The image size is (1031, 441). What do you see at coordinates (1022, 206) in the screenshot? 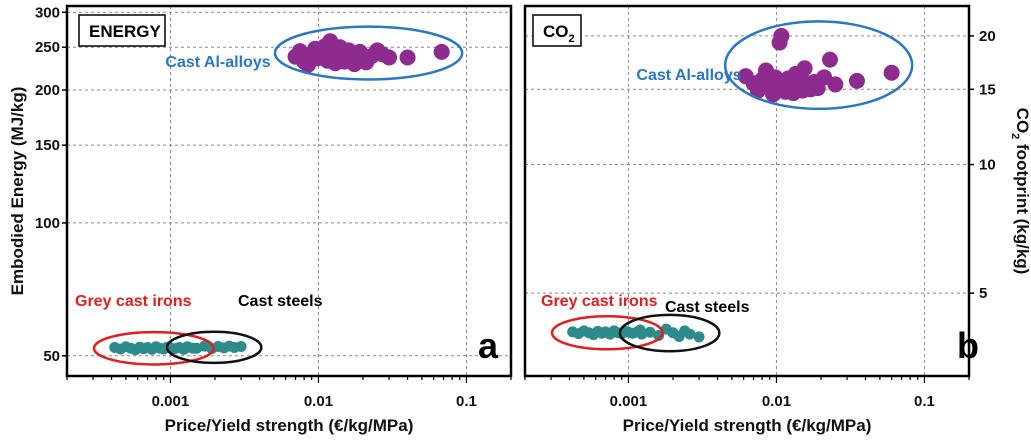
I see `y-axis-label-rest: footprint (kg/kg)` at bounding box center [1022, 206].